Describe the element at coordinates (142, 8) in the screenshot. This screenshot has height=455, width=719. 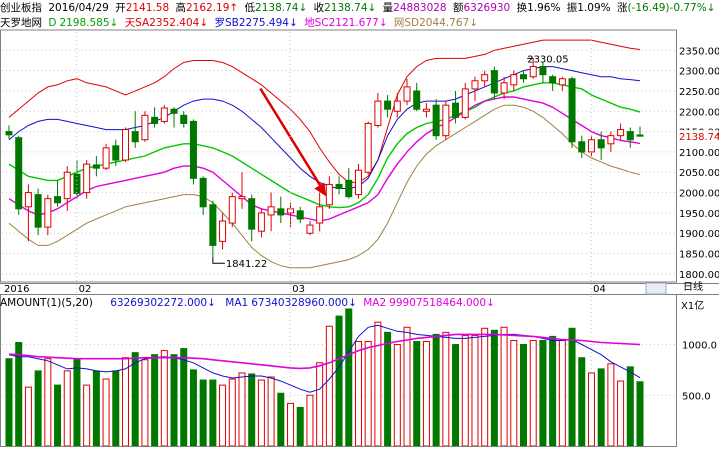
I see `open-field: 开2141.58` at that location.